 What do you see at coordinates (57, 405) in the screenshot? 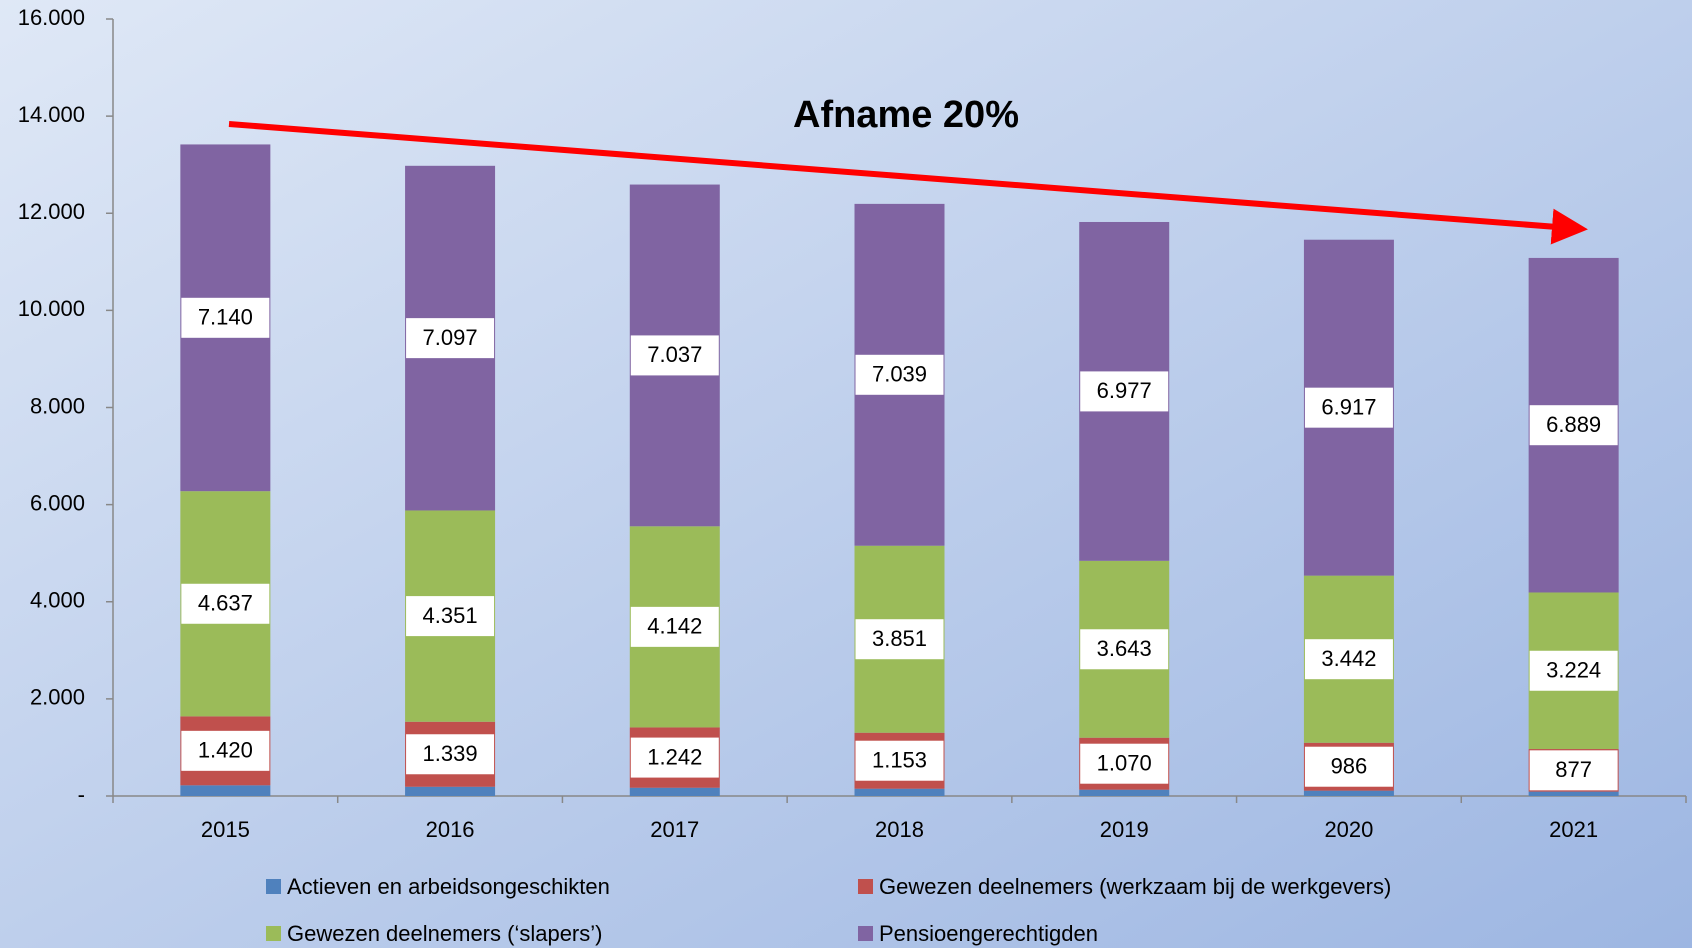
I see `y-tick-label: 8.000` at bounding box center [57, 405].